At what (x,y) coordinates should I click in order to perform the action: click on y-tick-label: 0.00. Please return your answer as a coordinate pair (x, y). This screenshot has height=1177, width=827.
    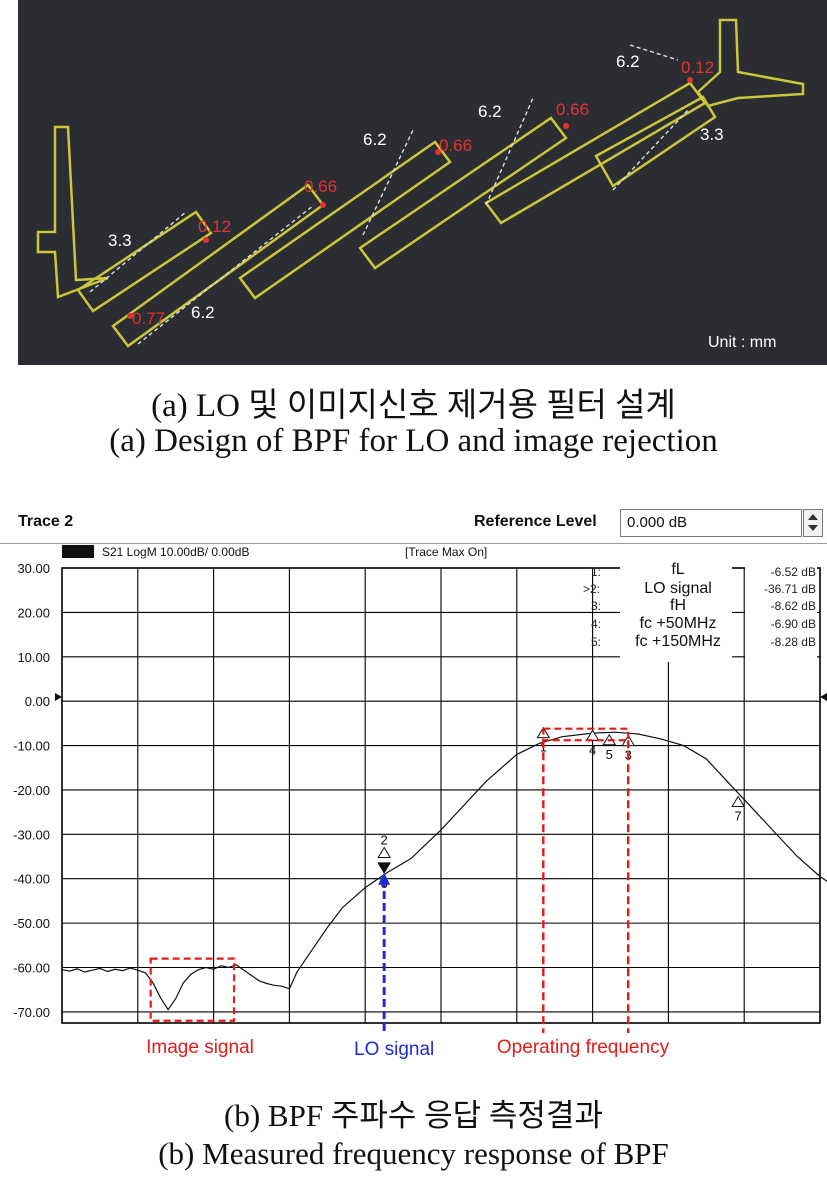
    Looking at the image, I should click on (37, 701).